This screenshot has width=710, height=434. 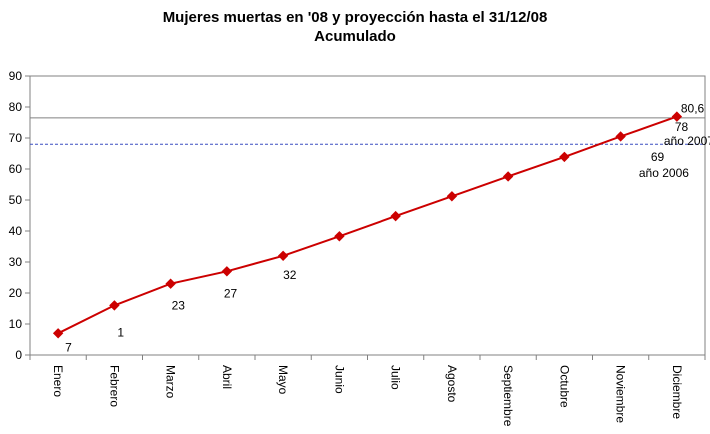 I want to click on x-tick-label: Agosto, so click(x=452, y=384).